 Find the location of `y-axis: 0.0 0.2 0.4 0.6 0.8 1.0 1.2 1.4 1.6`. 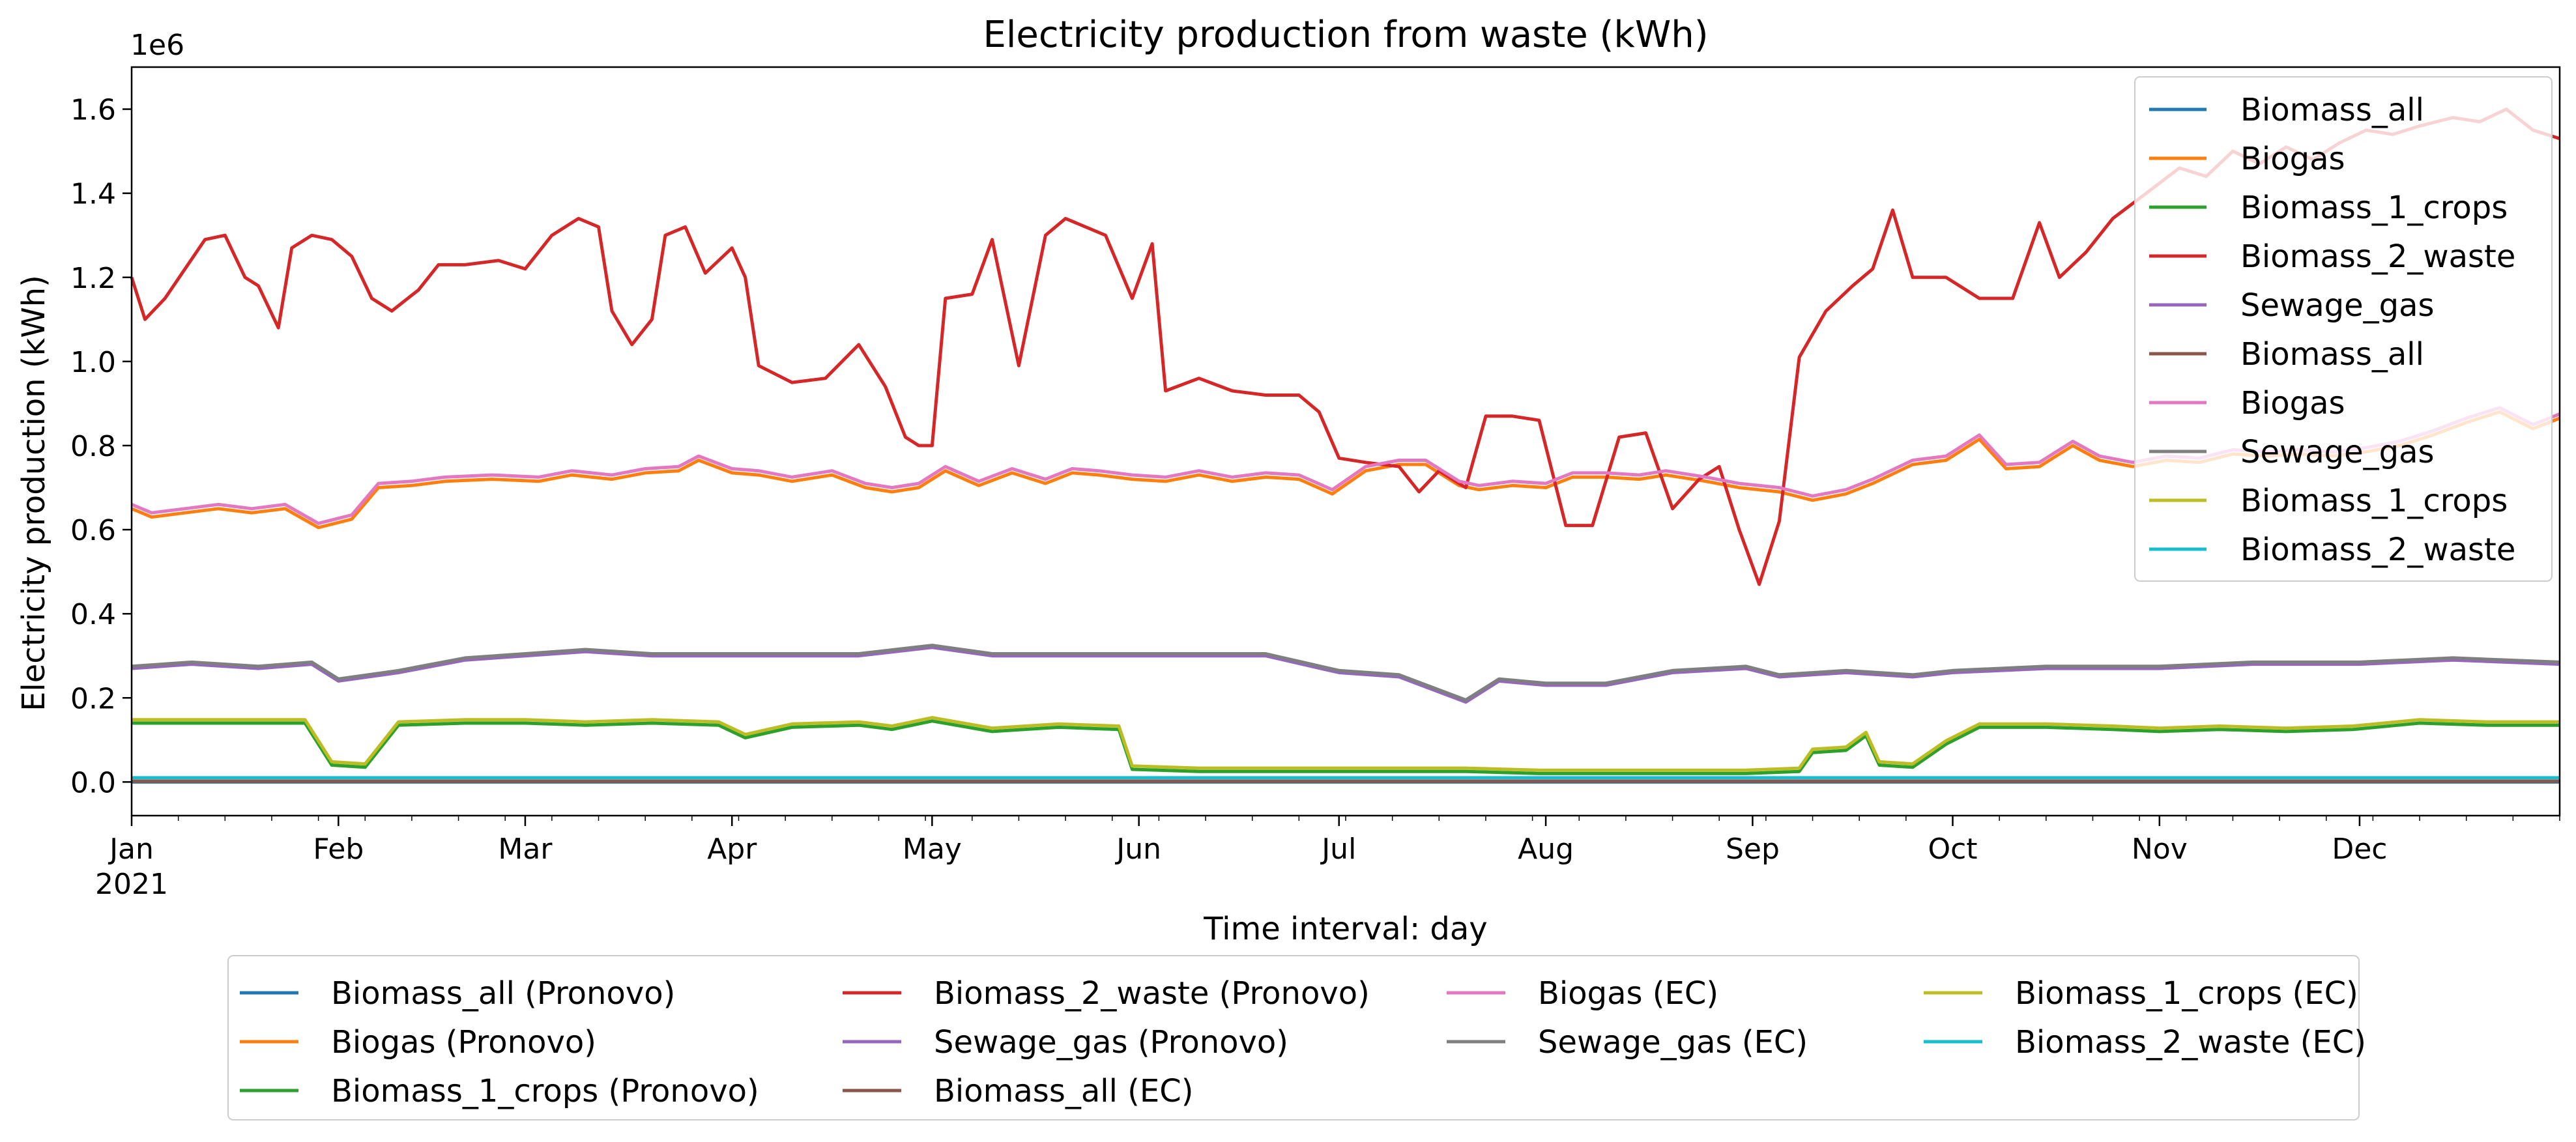

y-axis: 0.0 0.2 0.4 0.6 0.8 1.0 1.2 1.4 1.6 is located at coordinates (101, 447).